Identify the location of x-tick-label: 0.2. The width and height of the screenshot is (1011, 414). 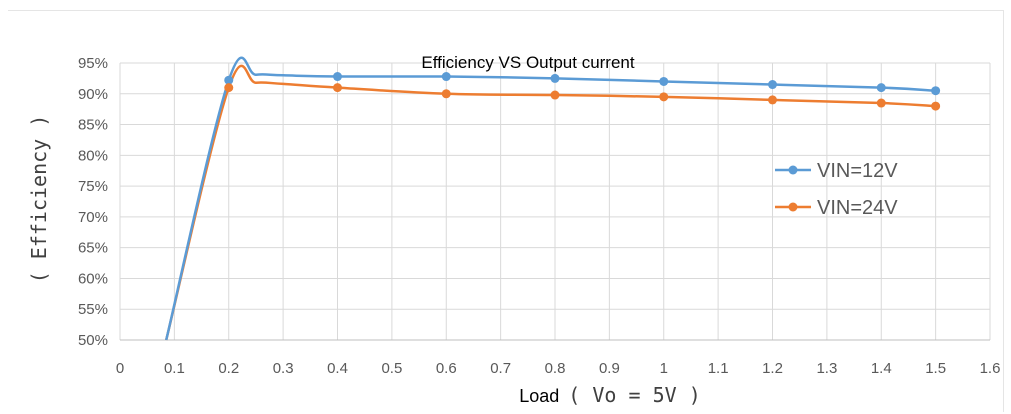
(228, 368).